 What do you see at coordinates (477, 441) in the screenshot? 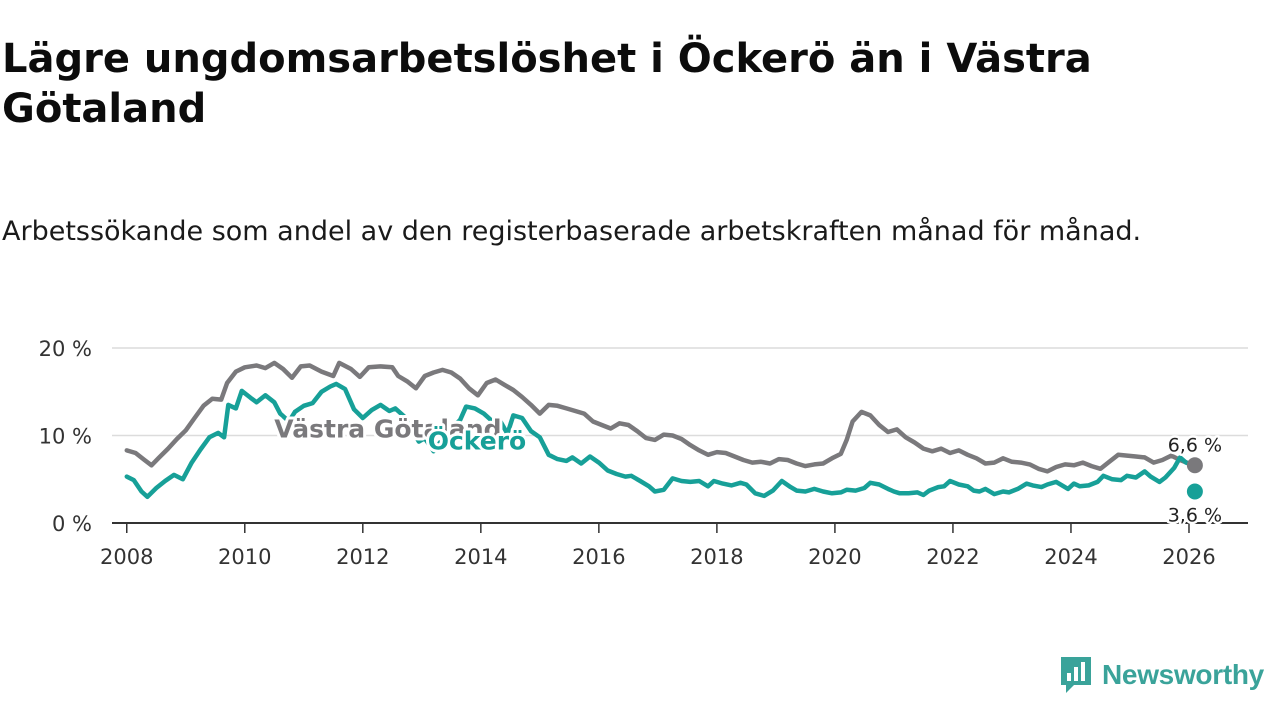
I see `series-label-ockero: Öckerö` at bounding box center [477, 441].